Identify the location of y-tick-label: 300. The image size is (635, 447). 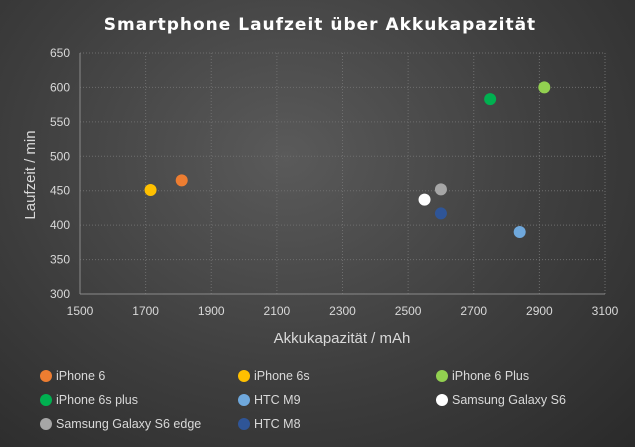
(60, 294).